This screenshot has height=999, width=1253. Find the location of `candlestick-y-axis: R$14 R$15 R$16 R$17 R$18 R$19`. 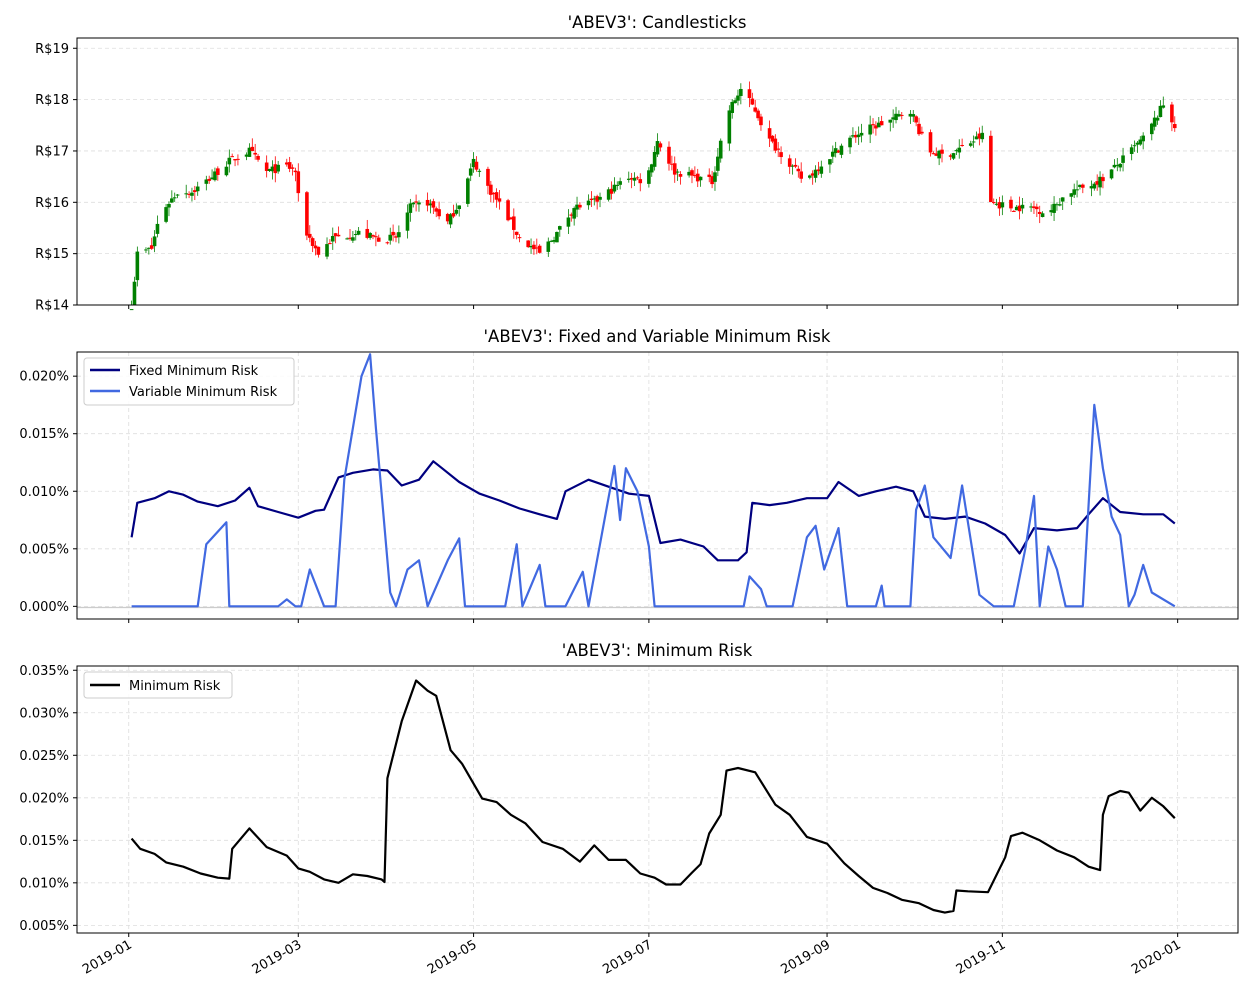

candlestick-y-axis: R$14 R$15 R$16 R$17 R$18 R$19 is located at coordinates (56, 178).